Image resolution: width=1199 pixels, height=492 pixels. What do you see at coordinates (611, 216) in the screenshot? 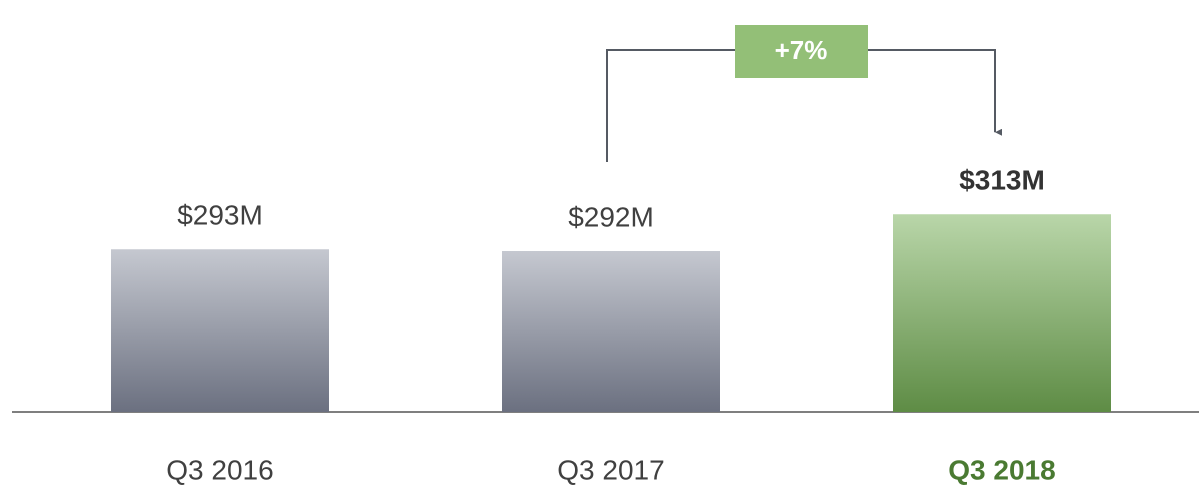
I see `value-label: $292M` at bounding box center [611, 216].